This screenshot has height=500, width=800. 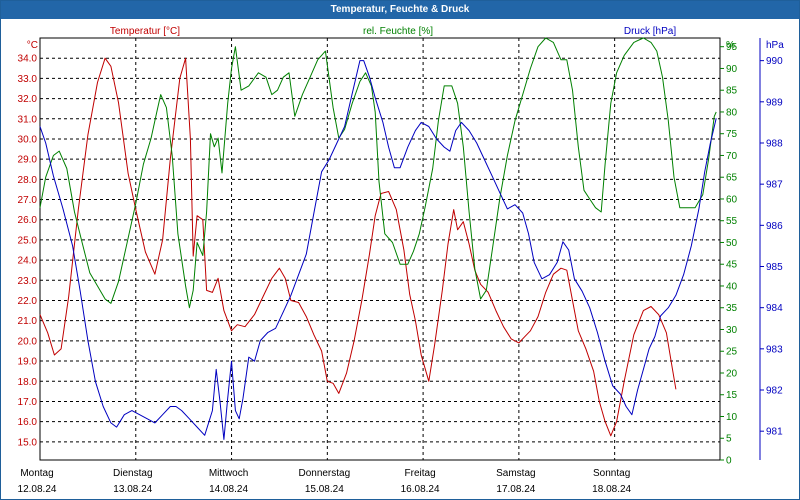 I want to click on temp-tick-label: 25.0, so click(x=28, y=240).